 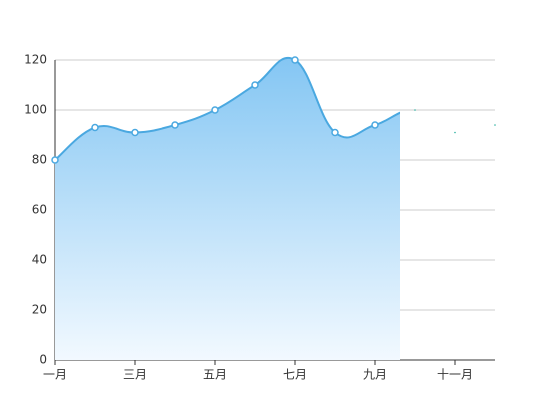 What do you see at coordinates (39, 260) in the screenshot?
I see `y-tick-label: 40` at bounding box center [39, 260].